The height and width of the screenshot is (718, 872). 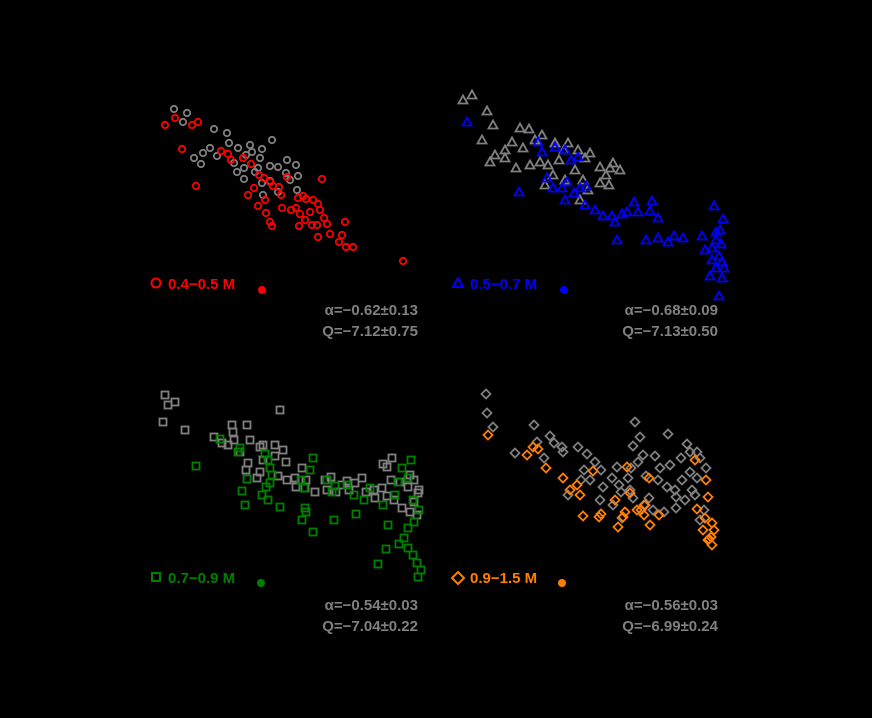 What do you see at coordinates (670, 331) in the screenshot?
I see `q-stat: Q=−7.13±0.50` at bounding box center [670, 331].